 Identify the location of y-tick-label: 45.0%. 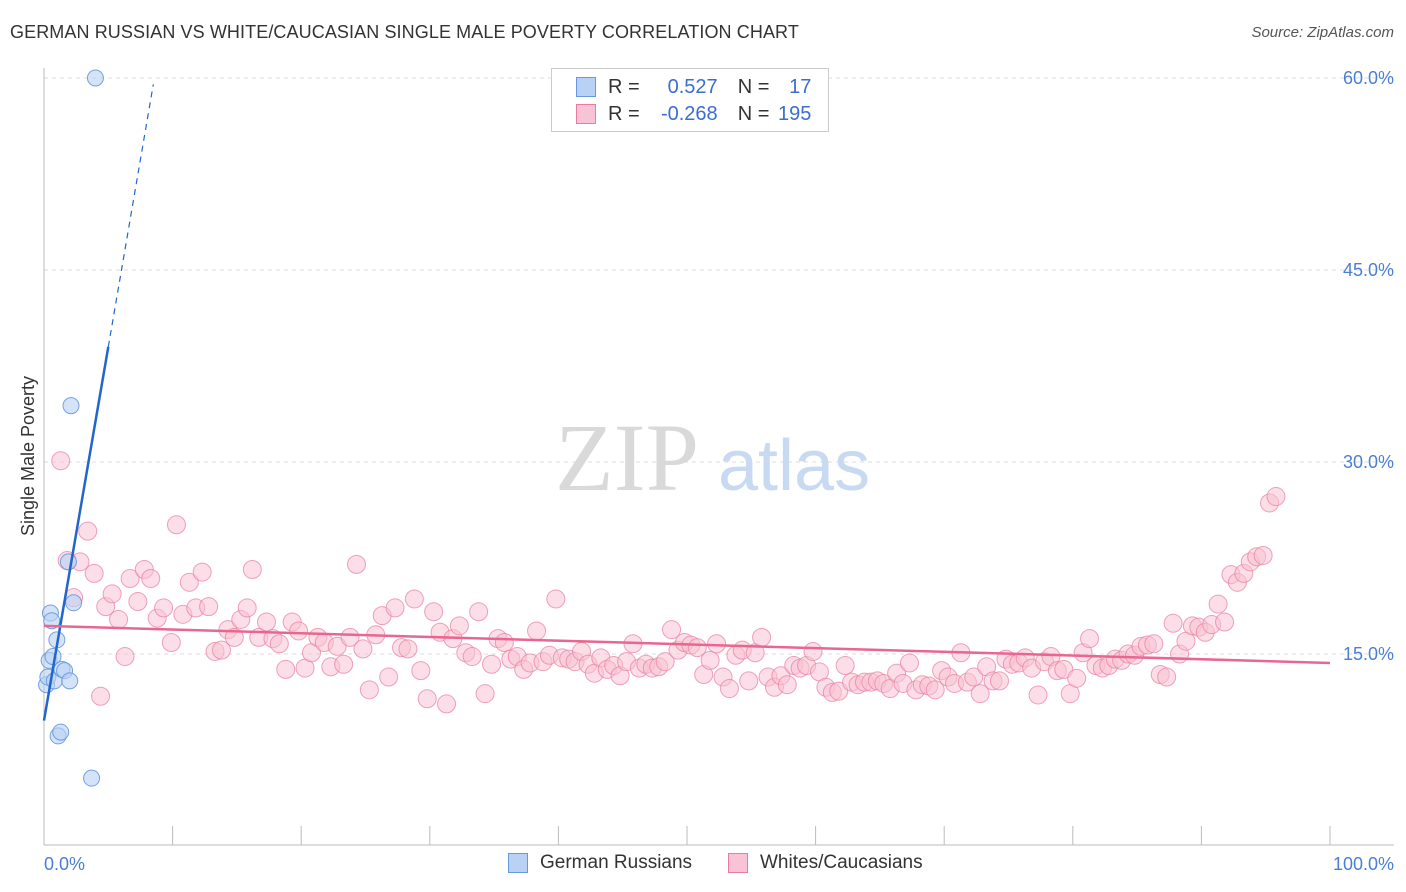
(1368, 270).